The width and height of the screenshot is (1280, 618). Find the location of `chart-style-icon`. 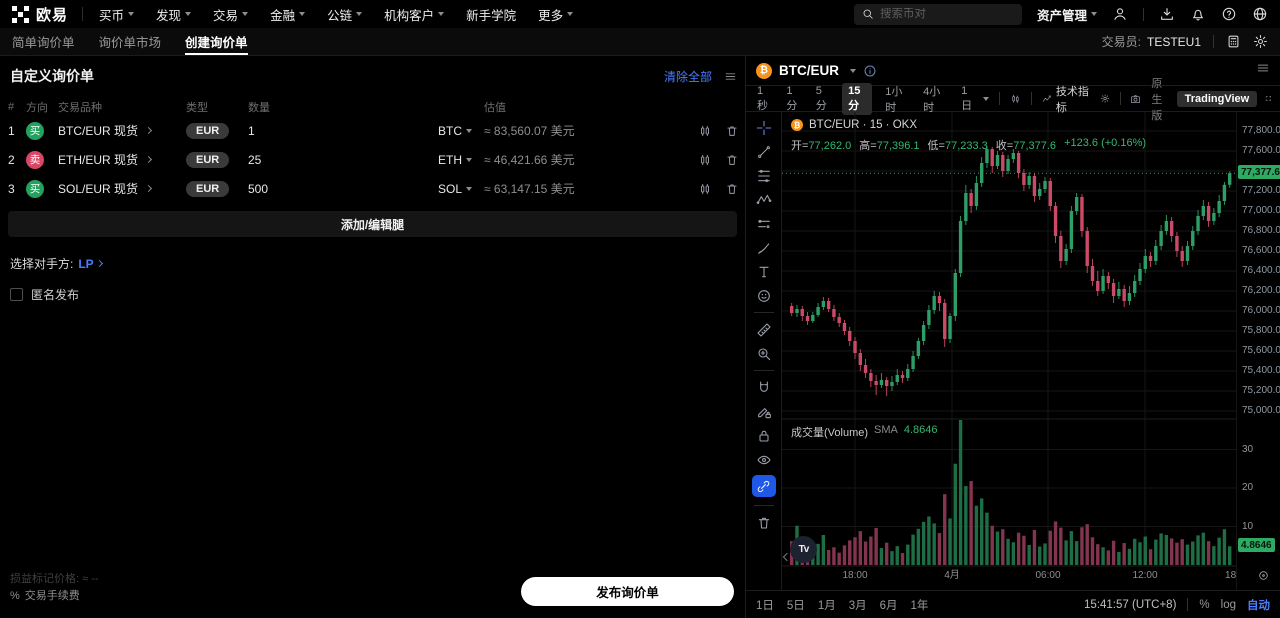

chart-style-icon is located at coordinates (1015, 99).